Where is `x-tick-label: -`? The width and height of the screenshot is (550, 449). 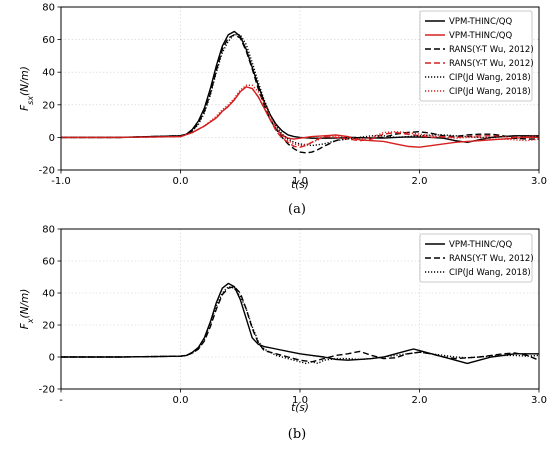
x-tick-label: - is located at coordinates (61, 400).